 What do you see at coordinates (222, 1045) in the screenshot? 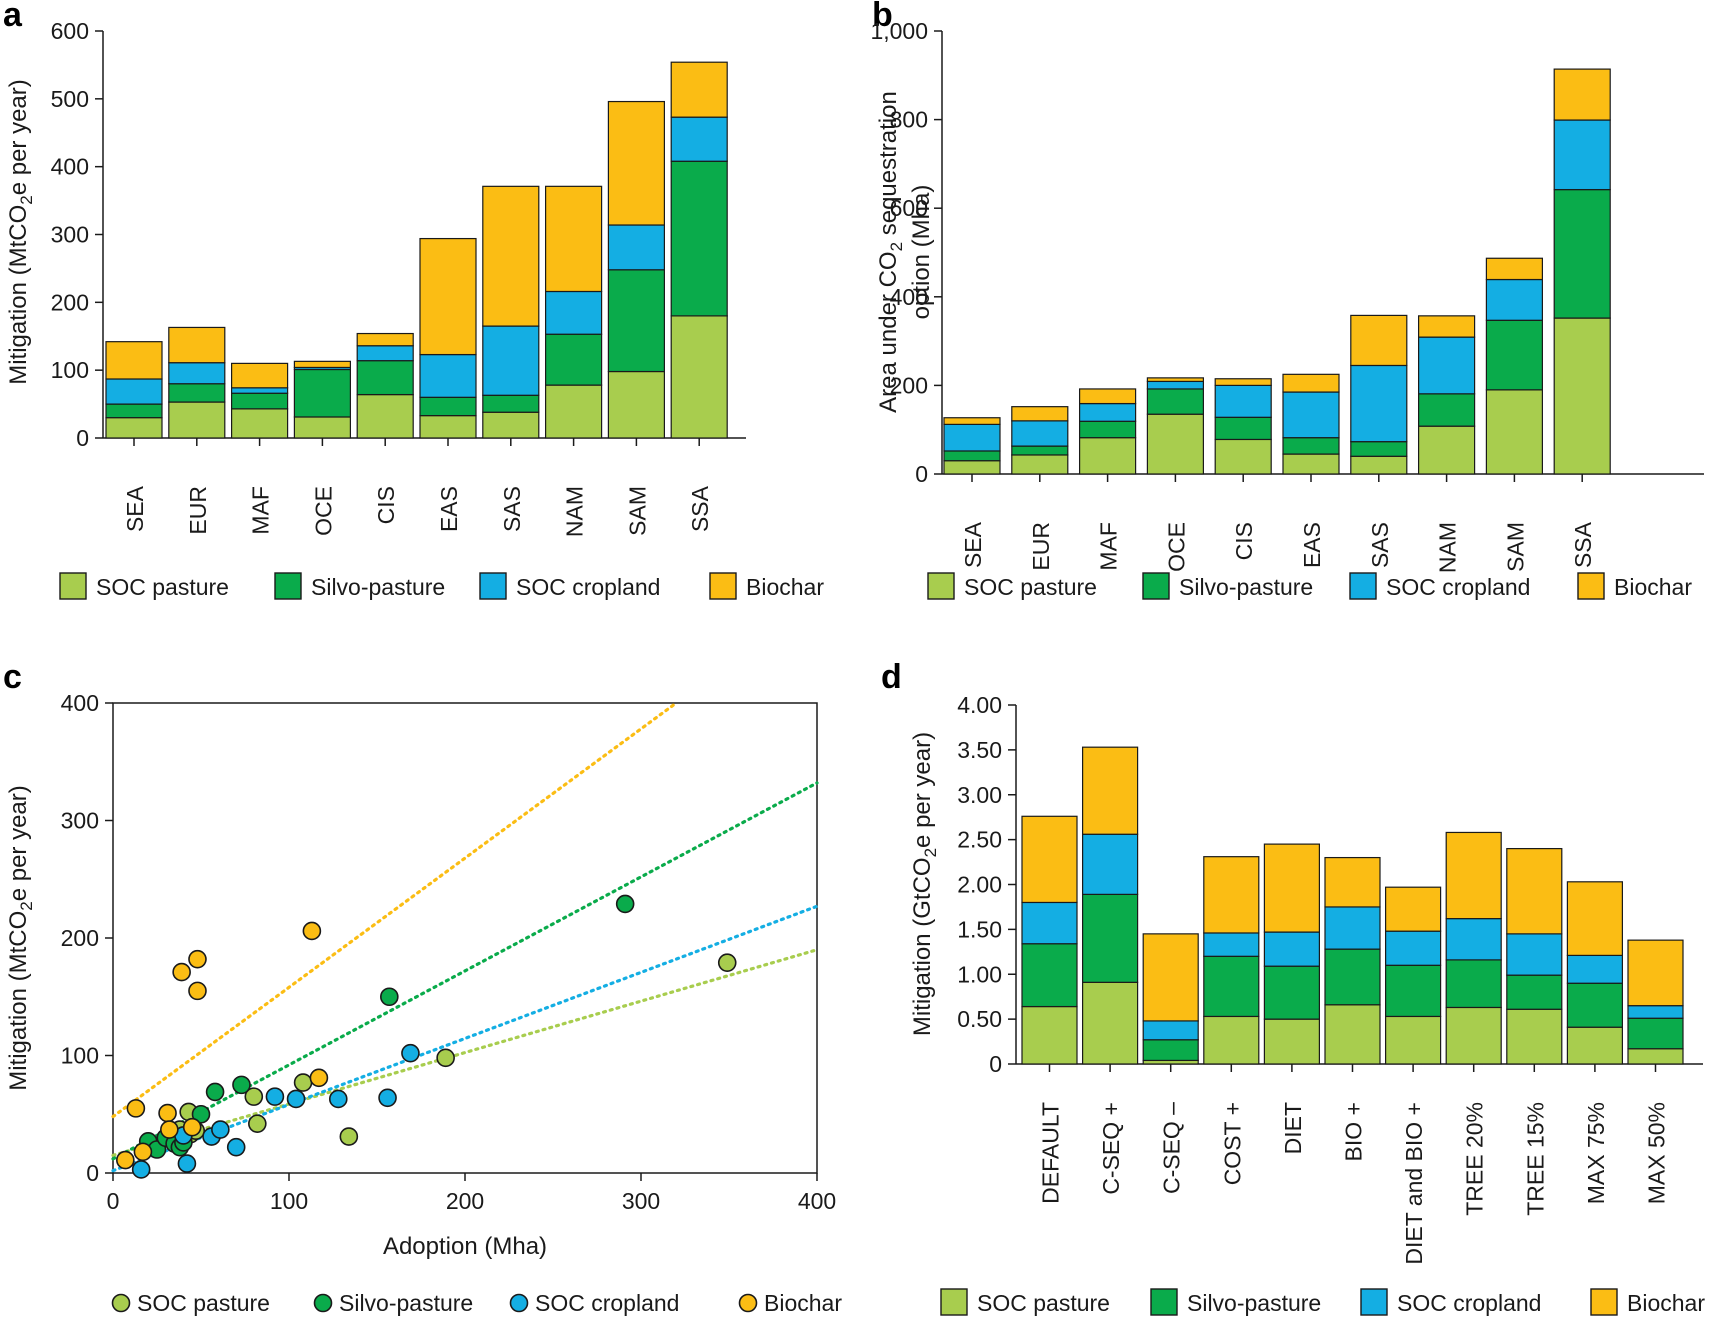
I see `series-biochar` at bounding box center [222, 1045].